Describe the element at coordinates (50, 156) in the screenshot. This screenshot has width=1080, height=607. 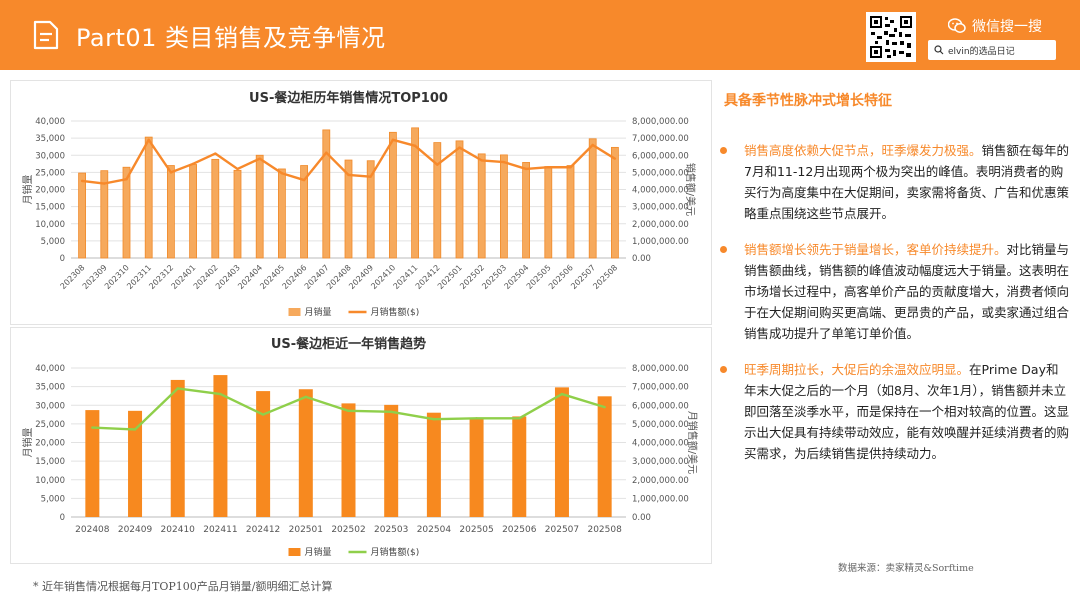
I see `y-tick-label: 30,000` at that location.